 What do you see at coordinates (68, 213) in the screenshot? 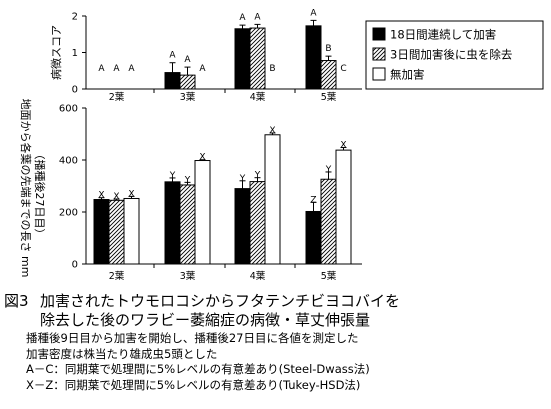
I see `y-tick-label: 200` at bounding box center [68, 213].